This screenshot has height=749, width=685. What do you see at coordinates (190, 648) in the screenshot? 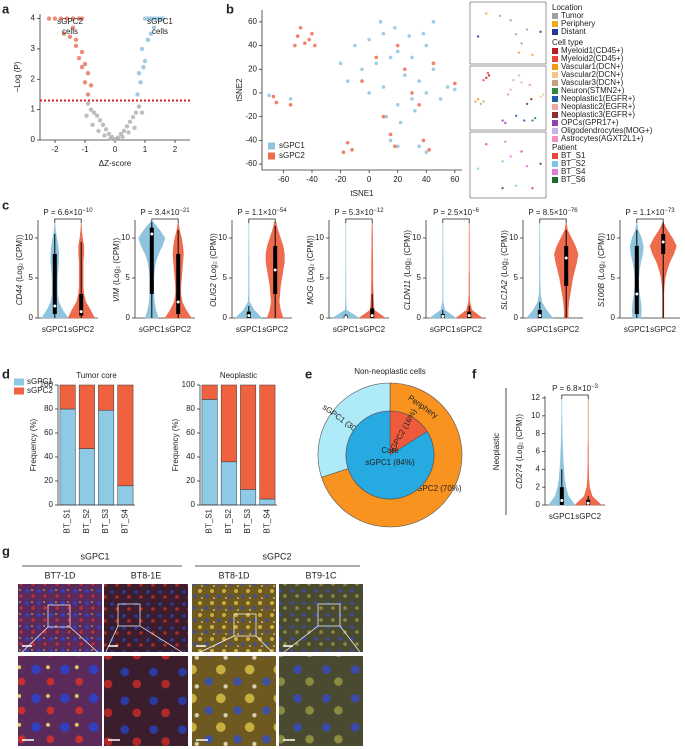
I see `panel-g: sGPC1 sGPC2 BT7-1D BT8-1E BT8-1D BT9-1C` at bounding box center [190, 648].